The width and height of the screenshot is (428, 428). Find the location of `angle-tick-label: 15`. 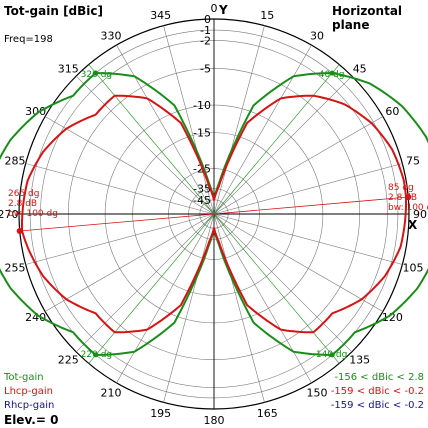

angle-tick-label: 15 is located at coordinates (267, 15).